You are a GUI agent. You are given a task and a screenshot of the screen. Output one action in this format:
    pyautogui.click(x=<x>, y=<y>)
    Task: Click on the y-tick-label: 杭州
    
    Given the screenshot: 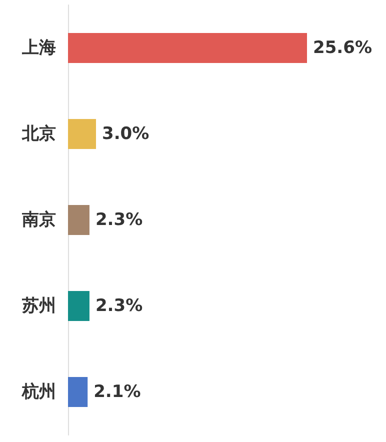 What is the action you would take?
    pyautogui.click(x=38, y=392)
    